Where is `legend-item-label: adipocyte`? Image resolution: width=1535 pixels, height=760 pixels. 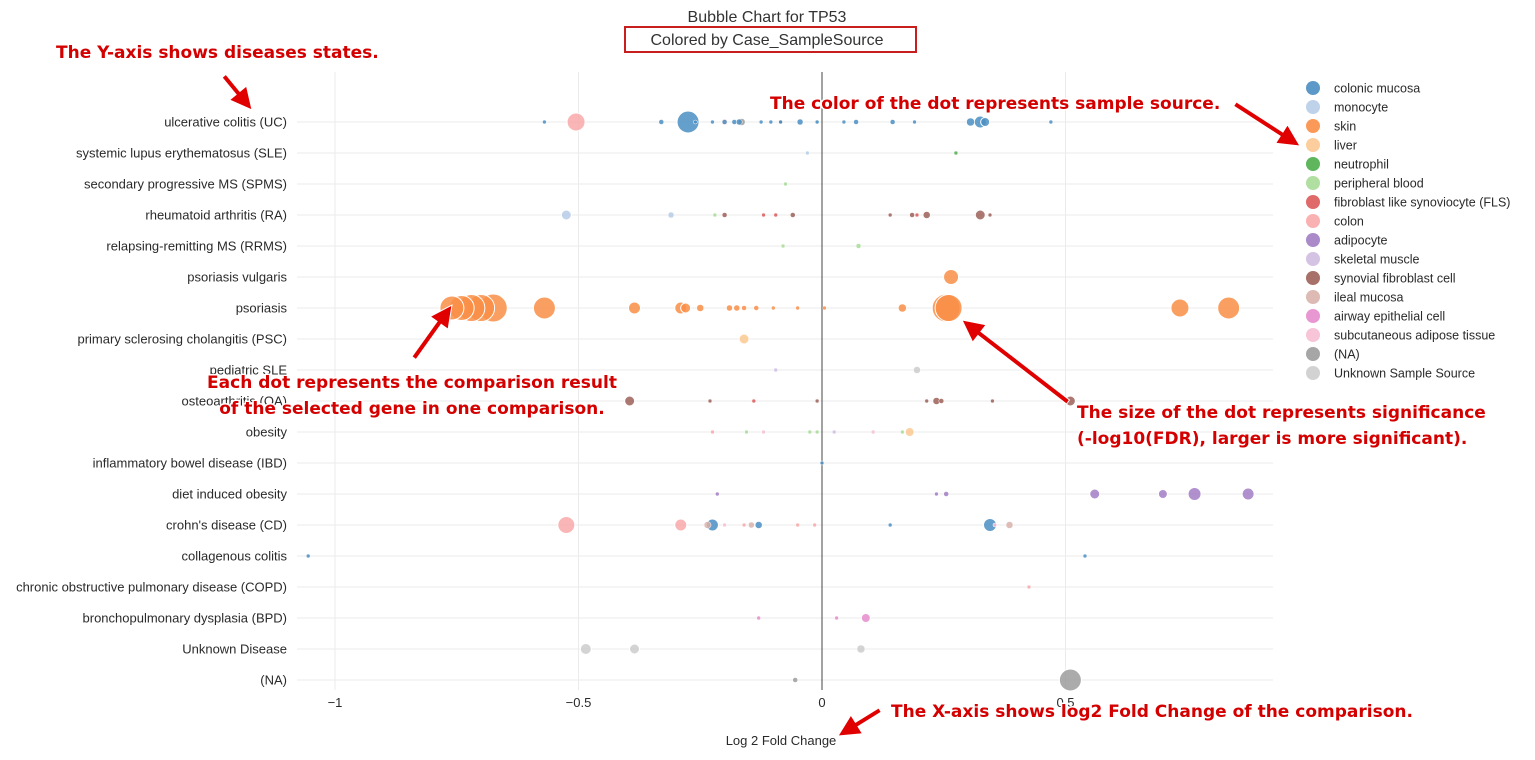
legend-item-label: adipocyte is located at coordinates (1361, 241).